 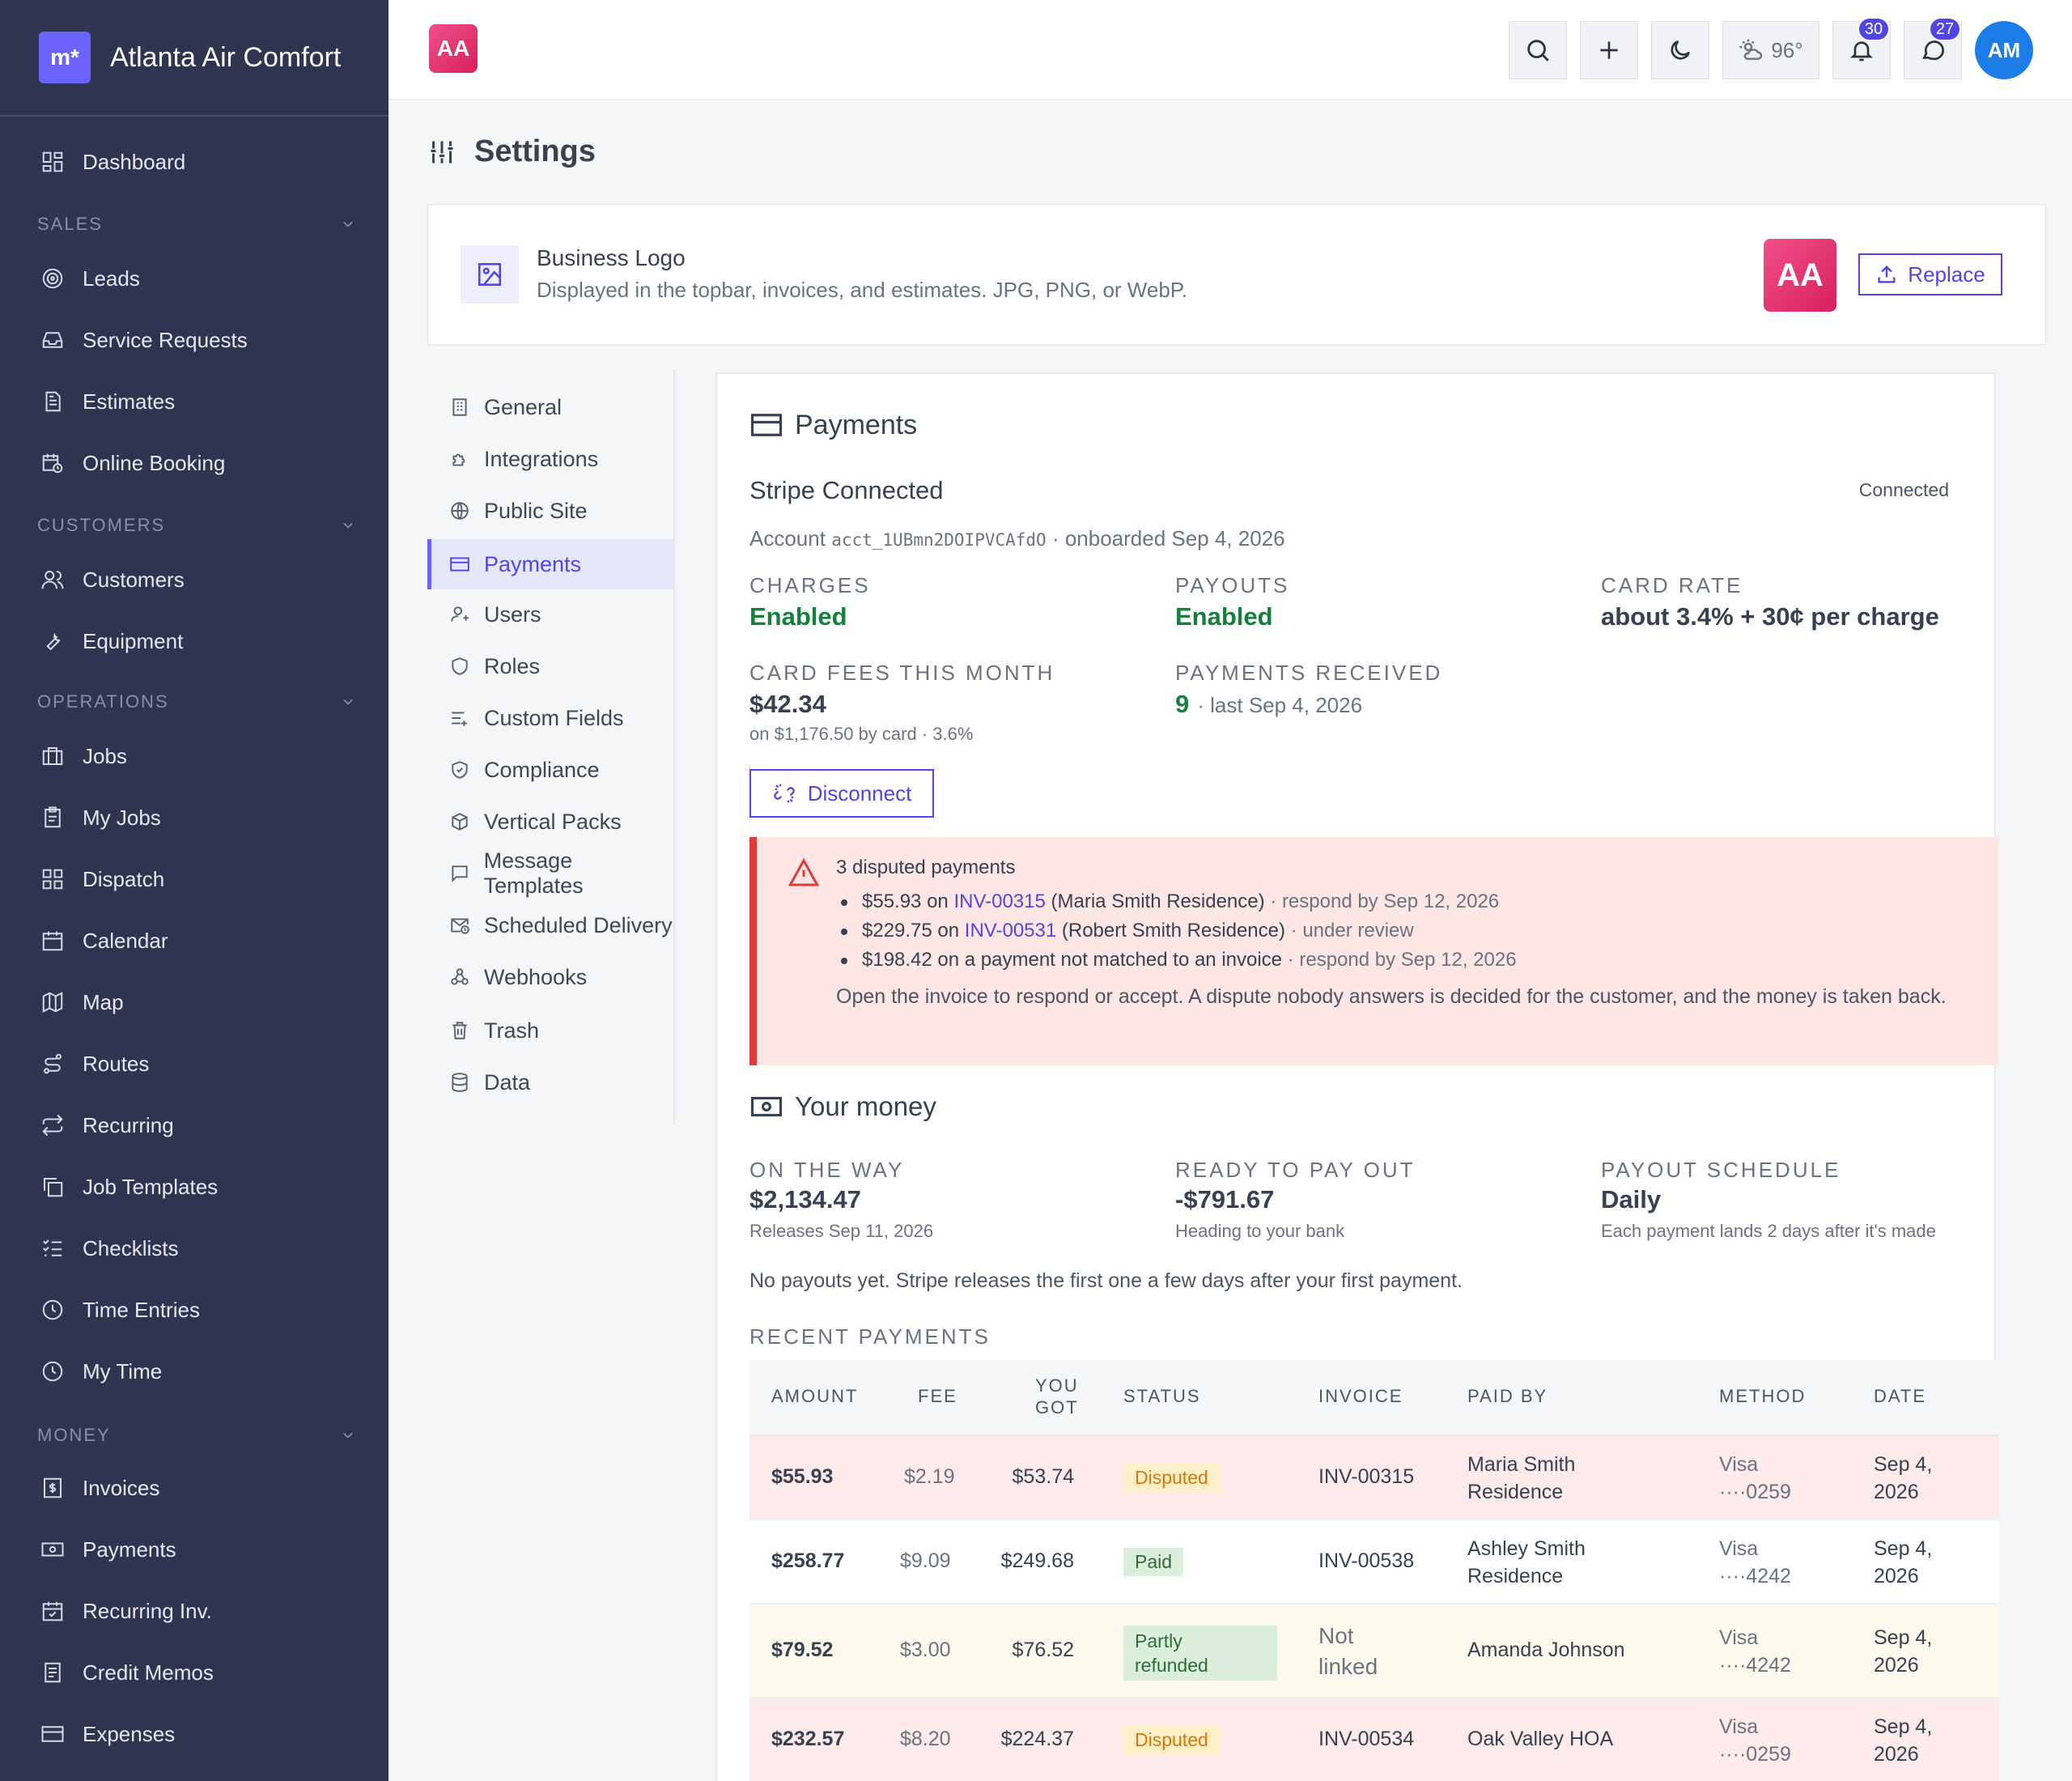 What do you see at coordinates (551, 1082) in the screenshot?
I see `settings-tab-data: Data` at bounding box center [551, 1082].